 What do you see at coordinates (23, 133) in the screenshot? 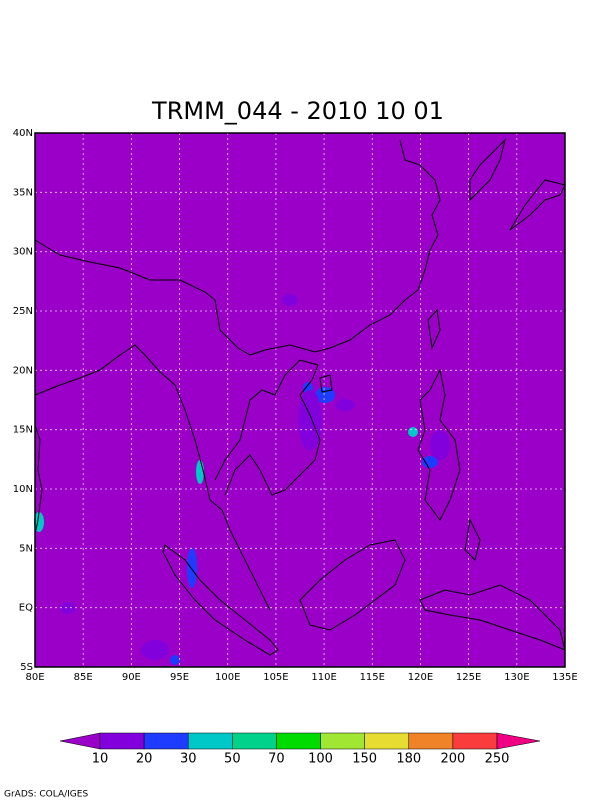
I see `y-tick-label: 40N` at bounding box center [23, 133].